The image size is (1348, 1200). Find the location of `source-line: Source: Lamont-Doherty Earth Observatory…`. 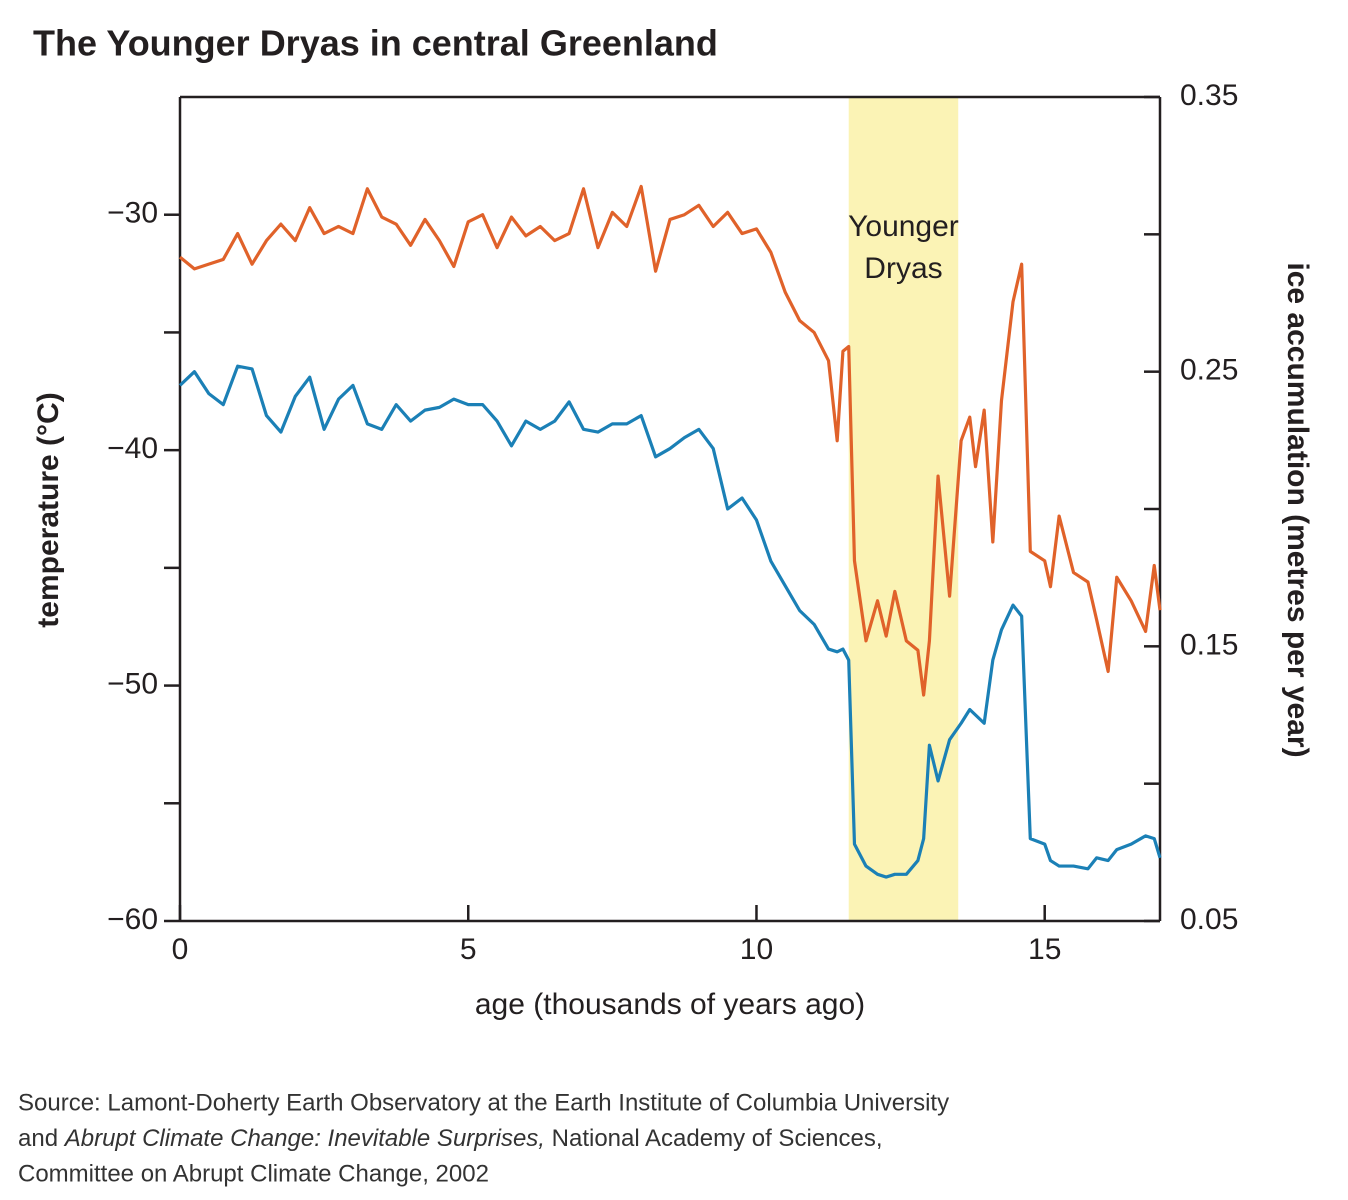

source-line: Source: Lamont-Doherty Earth Observatory… is located at coordinates (483, 1102).